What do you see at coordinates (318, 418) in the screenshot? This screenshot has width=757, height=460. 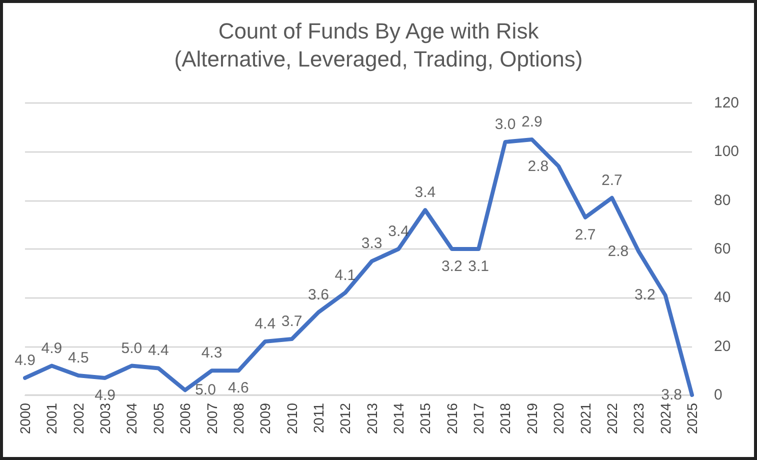 I see `x-tick-label: 2011` at bounding box center [318, 418].